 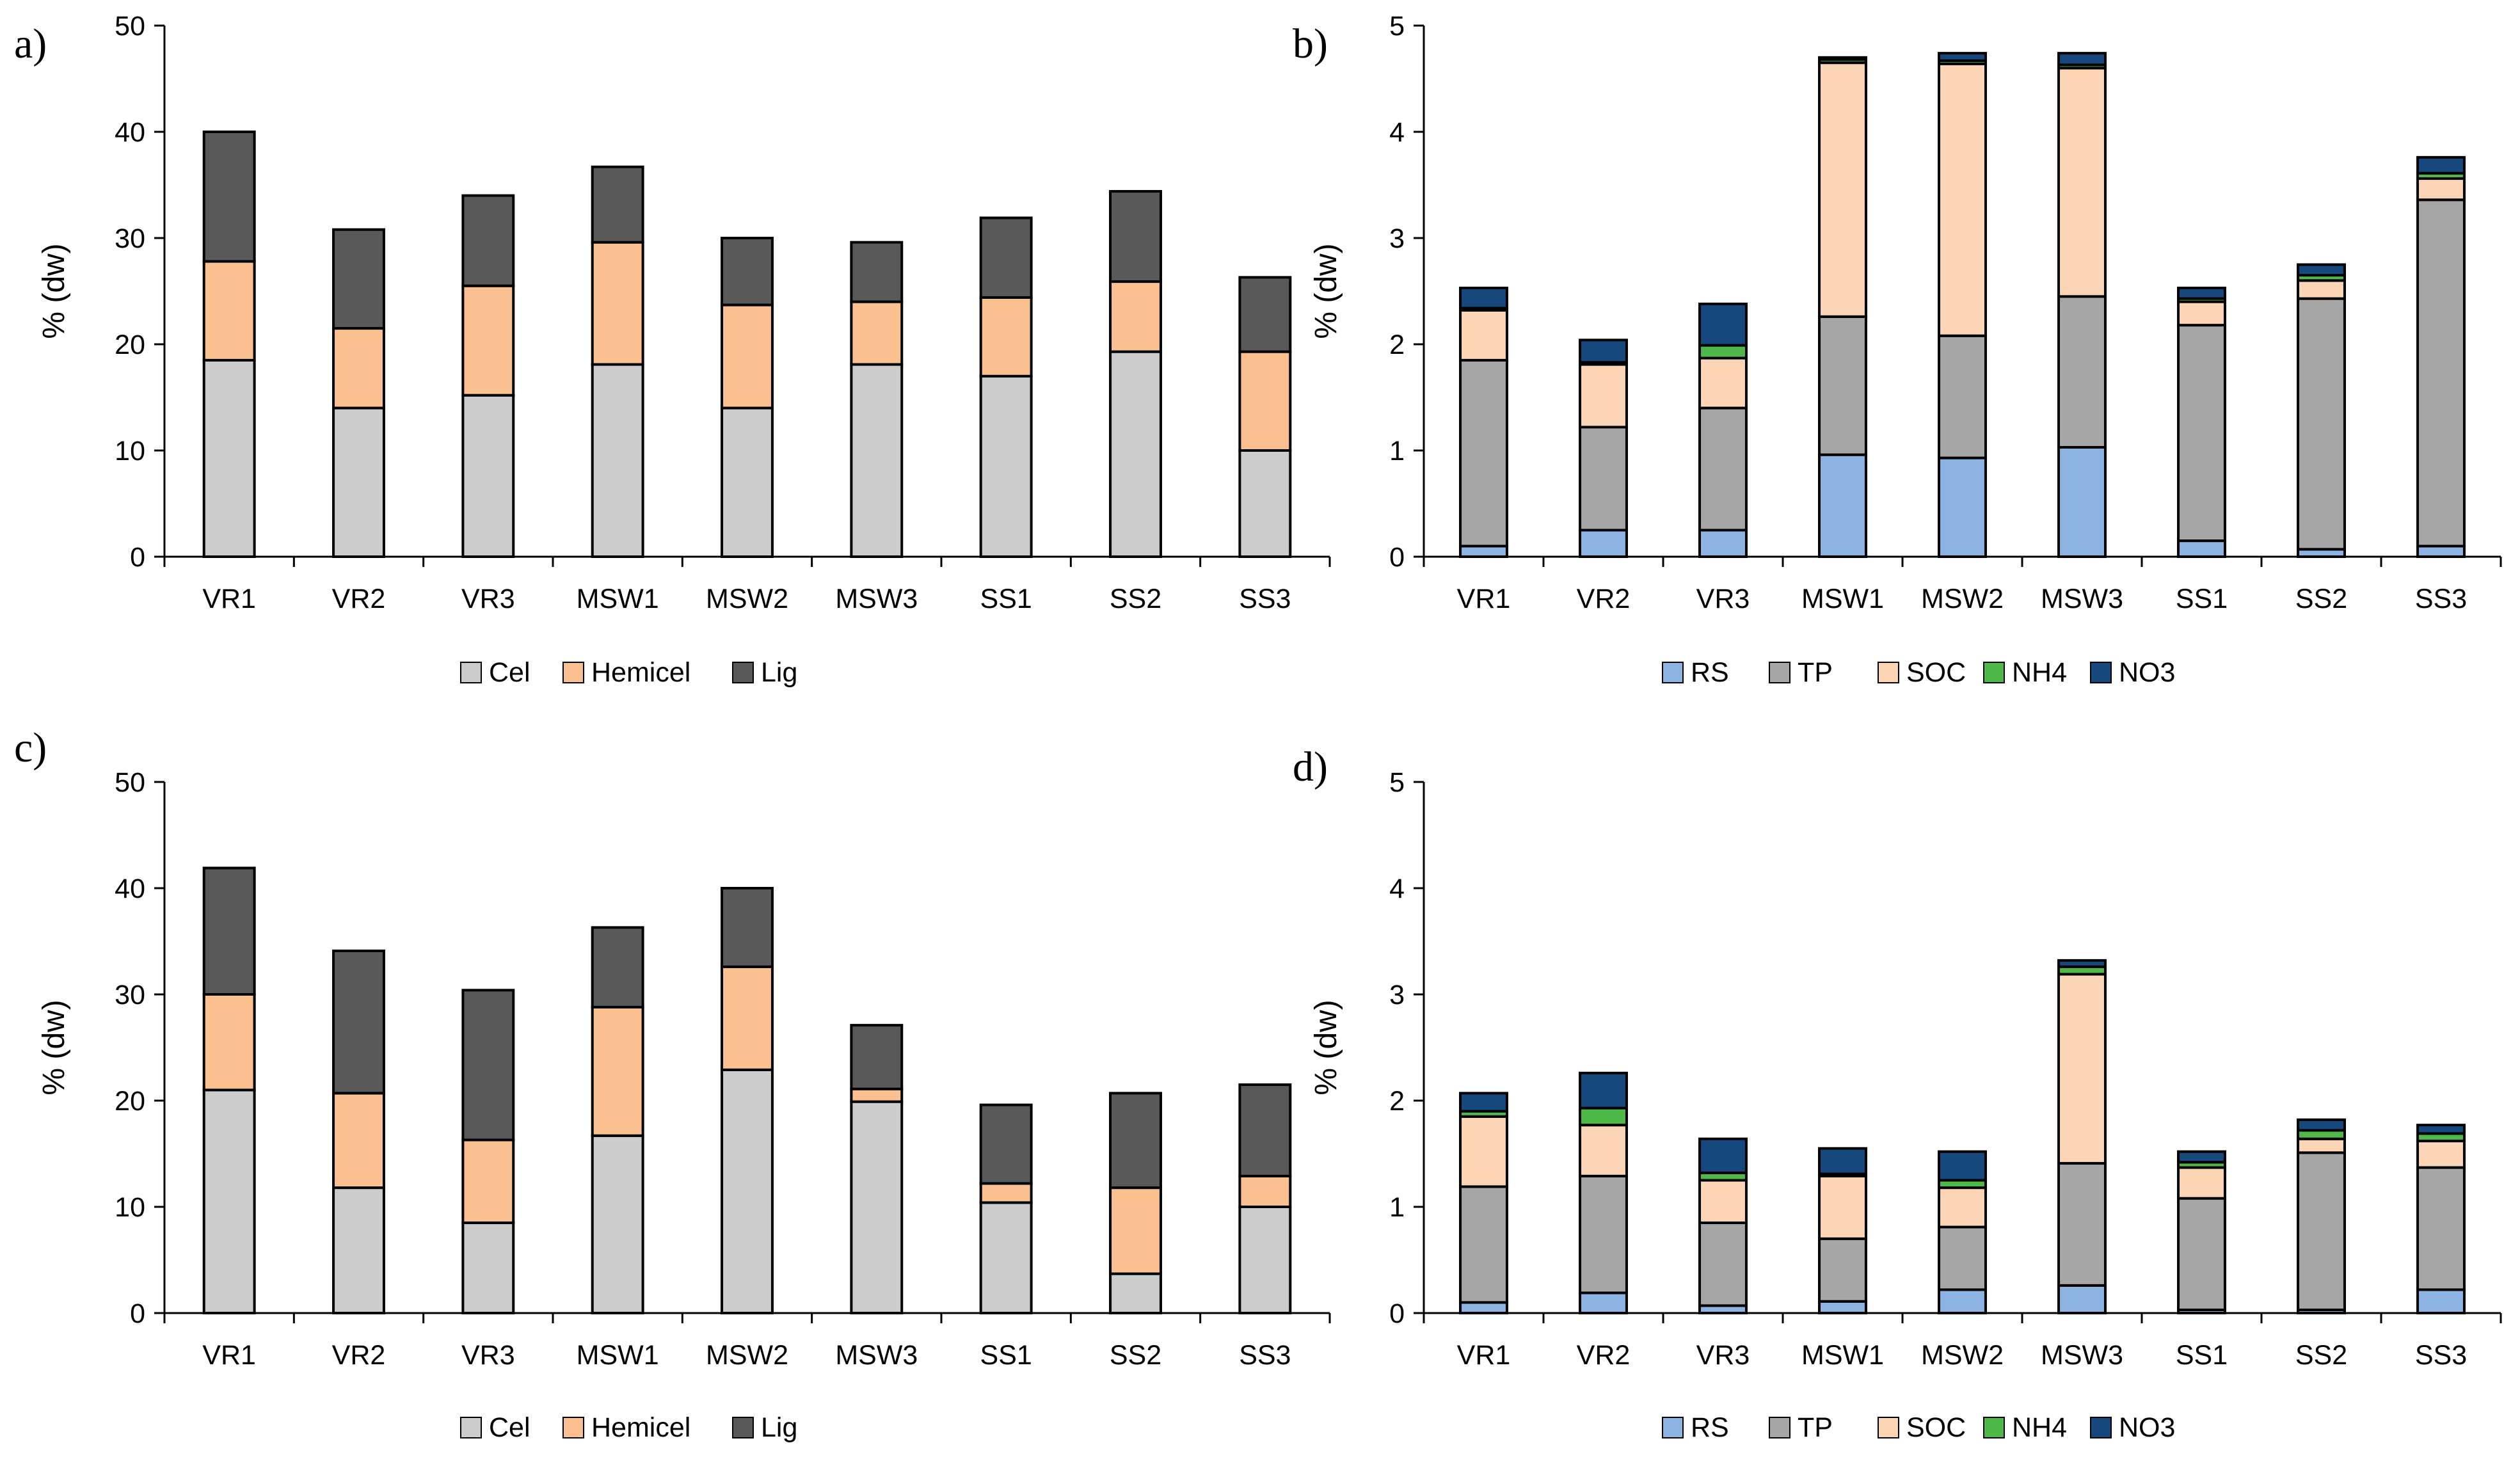 I want to click on bar-segment-soc-ss3, so click(x=2441, y=189).